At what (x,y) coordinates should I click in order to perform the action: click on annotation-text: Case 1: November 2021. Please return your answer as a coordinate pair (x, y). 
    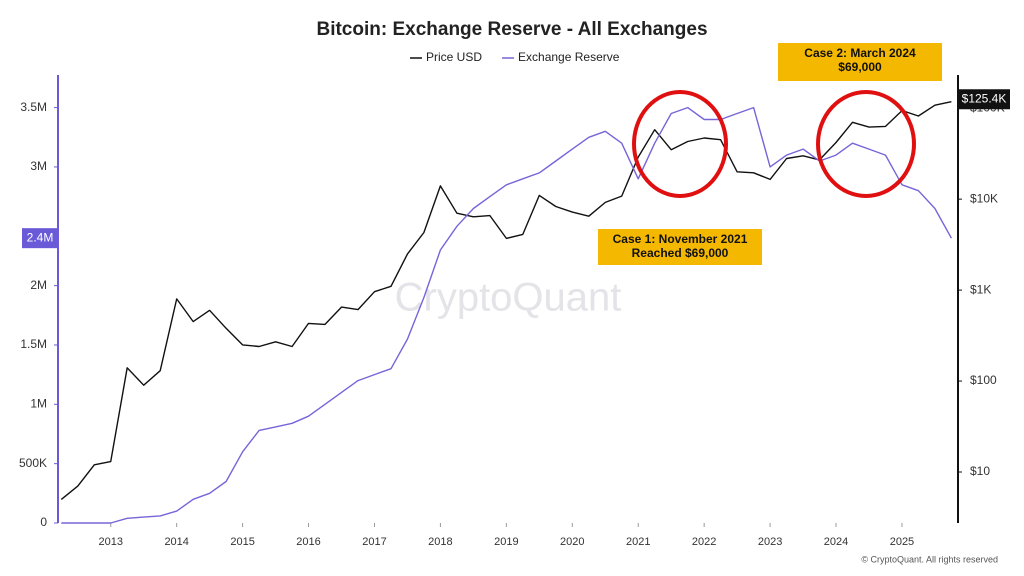
    Looking at the image, I should click on (680, 239).